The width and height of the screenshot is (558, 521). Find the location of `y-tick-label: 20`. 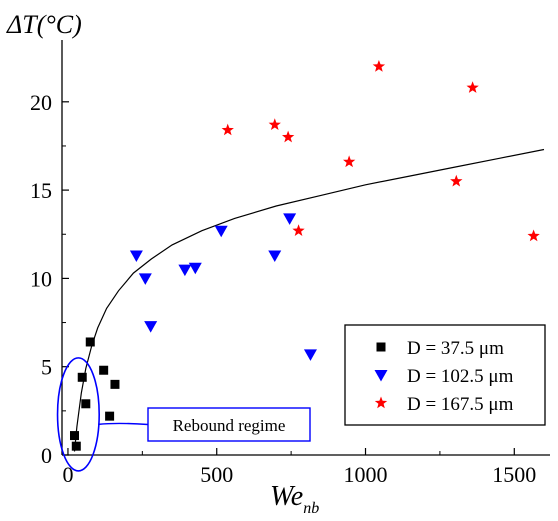

y-tick-label: 20 is located at coordinates (41, 102).